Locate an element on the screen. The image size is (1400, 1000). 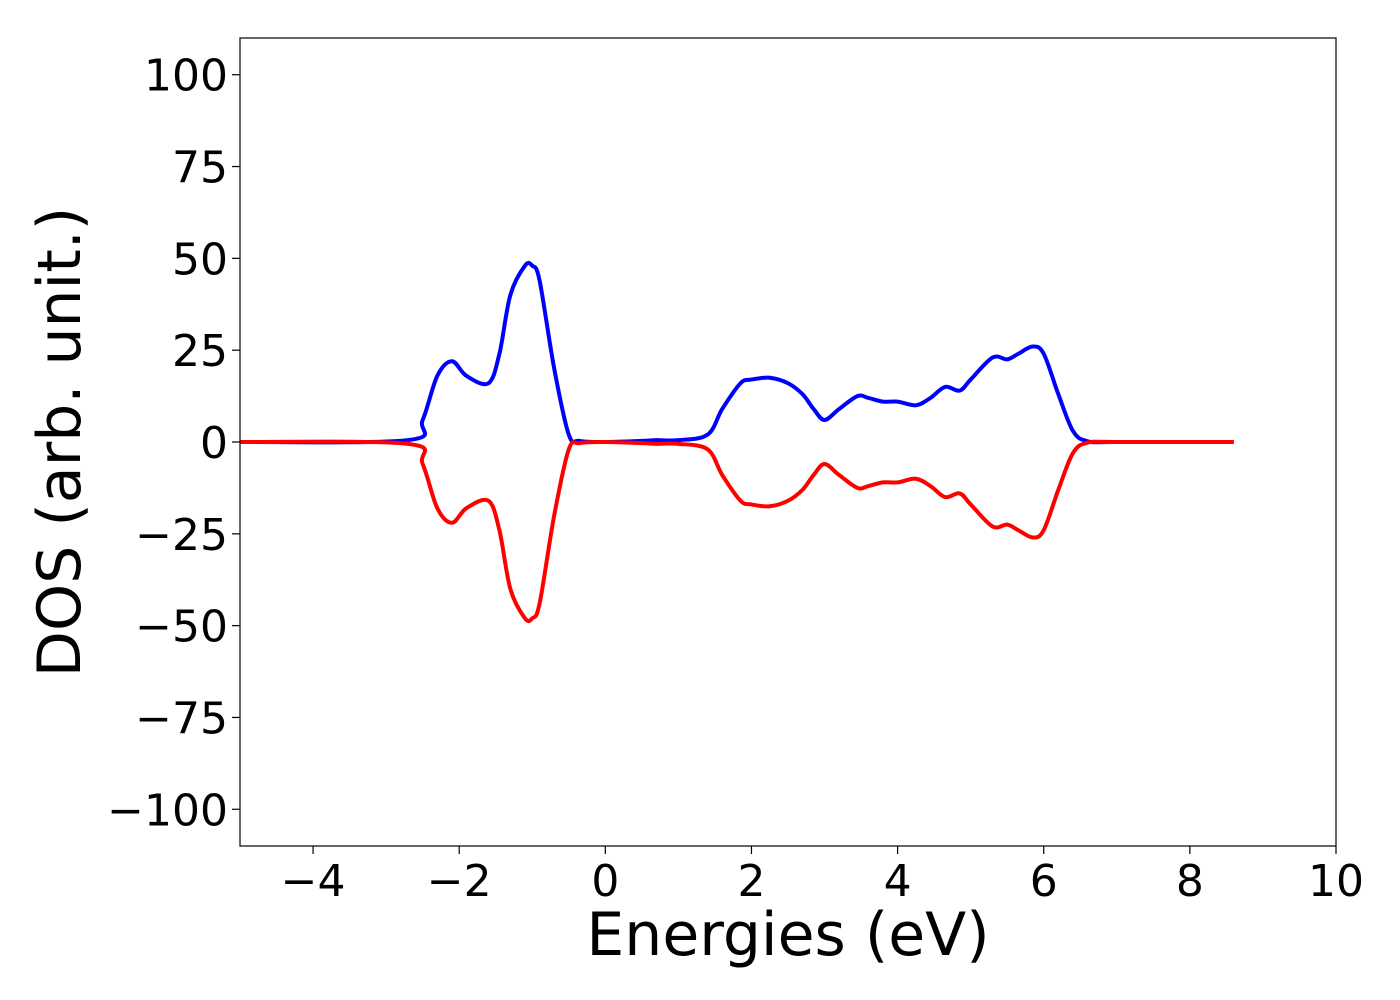
x-axis-label: Energies (eV) is located at coordinates (787, 935).